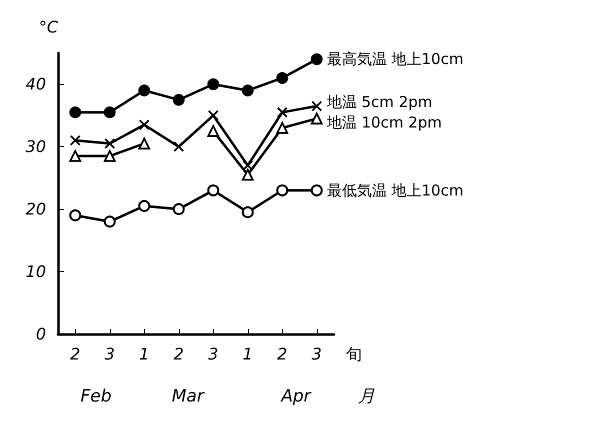 The height and width of the screenshot is (422, 607). What do you see at coordinates (384, 123) in the screenshot?
I see `series-label: 地温 10cm 2pm` at bounding box center [384, 123].